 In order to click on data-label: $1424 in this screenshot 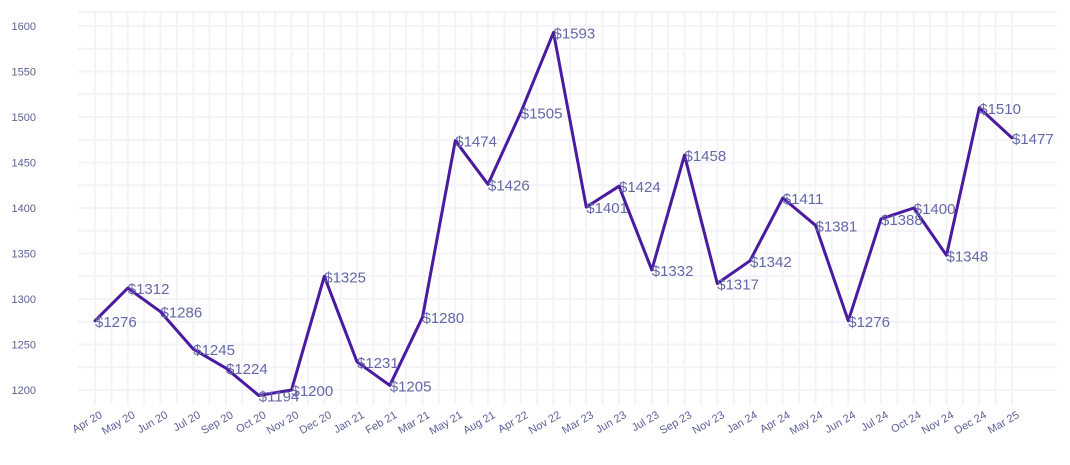, I will do `click(640, 187)`.